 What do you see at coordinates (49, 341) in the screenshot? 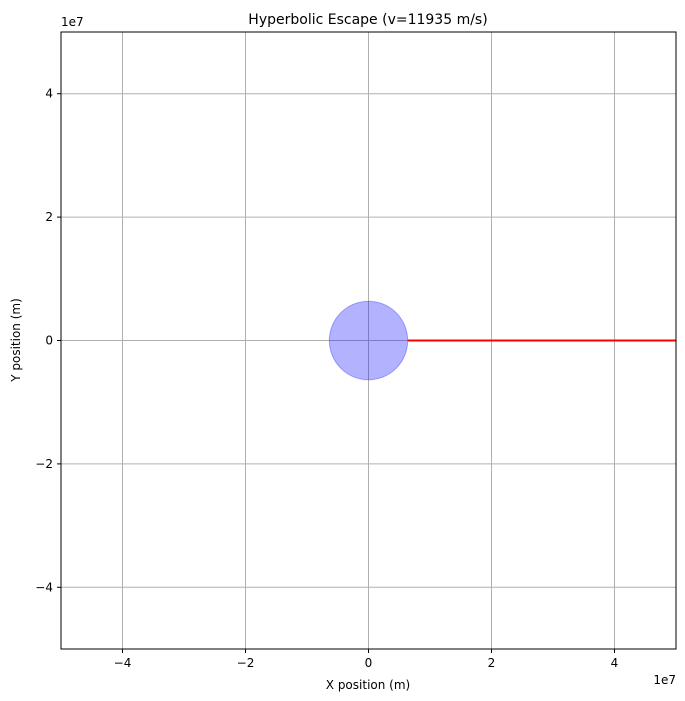
I see `y-tick-label-2: 0` at bounding box center [49, 341].